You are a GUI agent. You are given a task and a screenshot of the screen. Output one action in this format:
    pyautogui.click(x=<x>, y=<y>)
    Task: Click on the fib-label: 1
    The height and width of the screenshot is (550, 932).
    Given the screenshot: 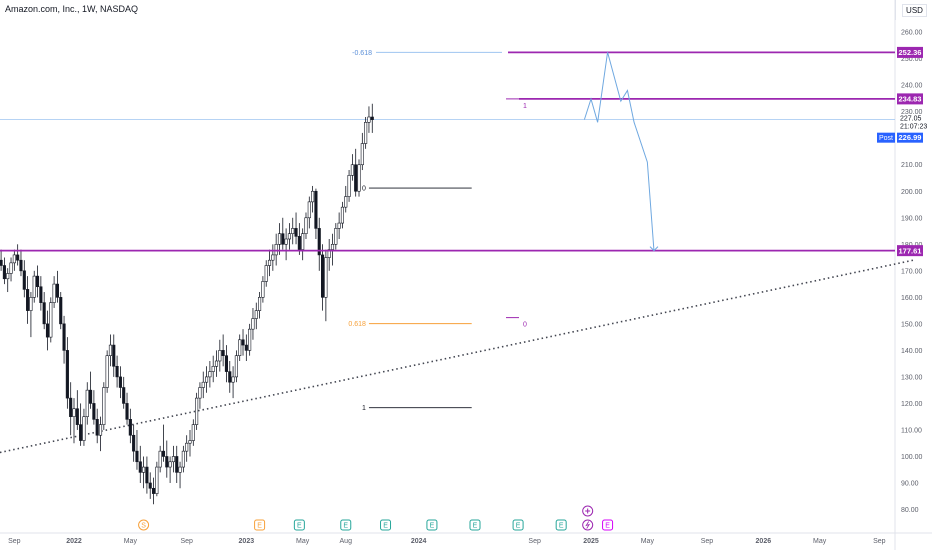 What is the action you would take?
    pyautogui.click(x=525, y=106)
    